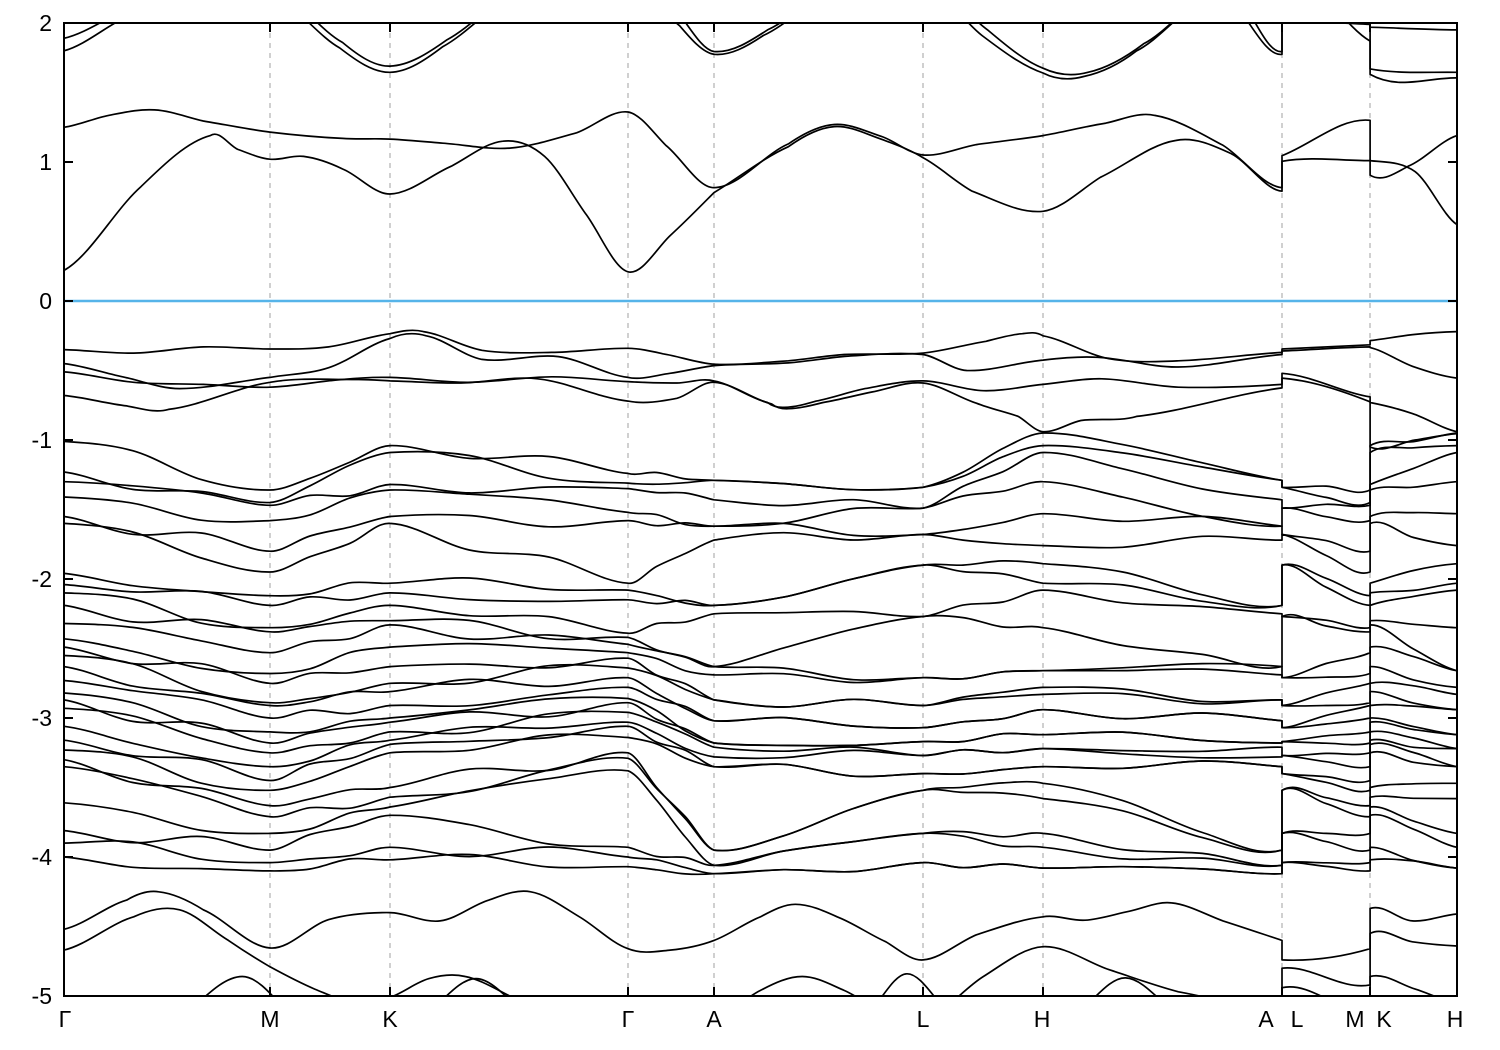 The width and height of the screenshot is (1500, 1050). Describe the element at coordinates (42, 718) in the screenshot. I see `y-tick-label: -3` at that location.